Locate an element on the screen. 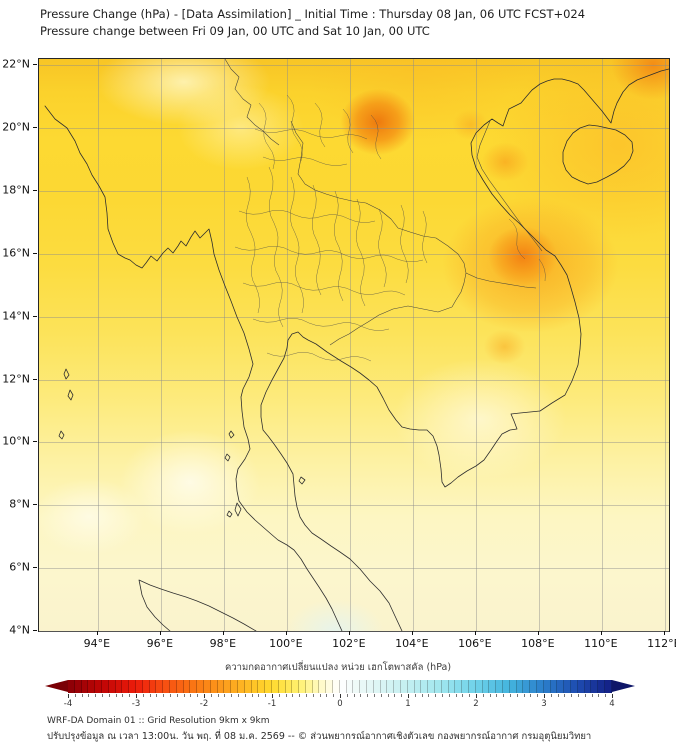 The width and height of the screenshot is (676, 756). colorbar-gradient is located at coordinates (340, 686).